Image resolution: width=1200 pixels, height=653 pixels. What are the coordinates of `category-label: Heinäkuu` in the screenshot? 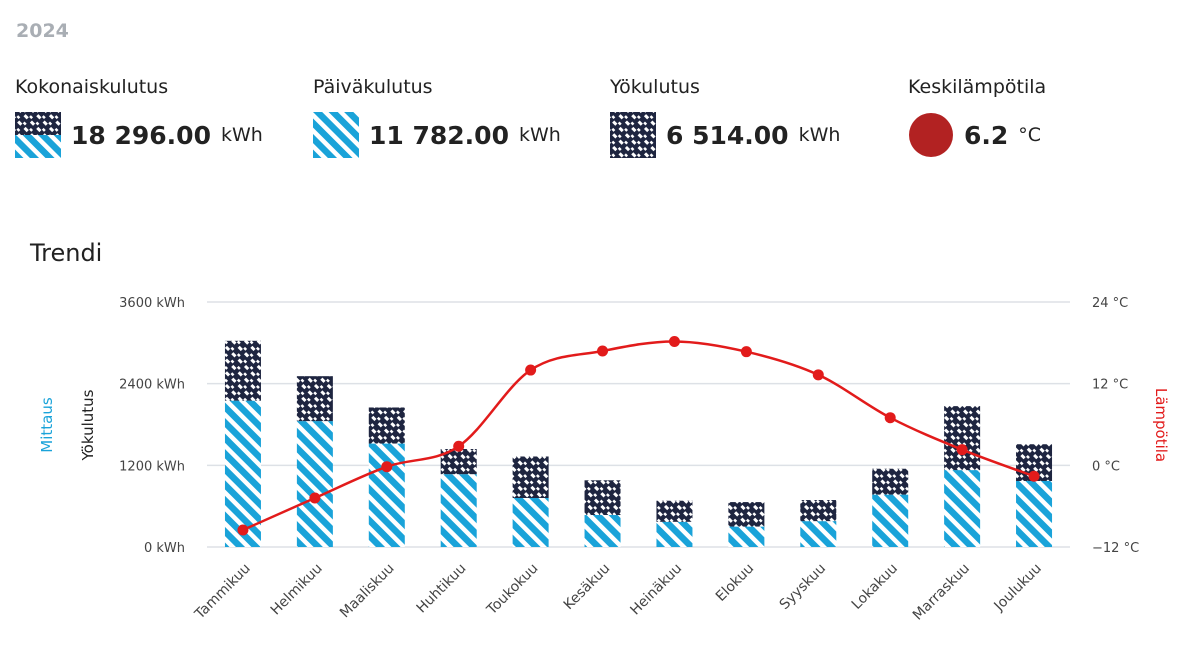 It's located at (656, 590).